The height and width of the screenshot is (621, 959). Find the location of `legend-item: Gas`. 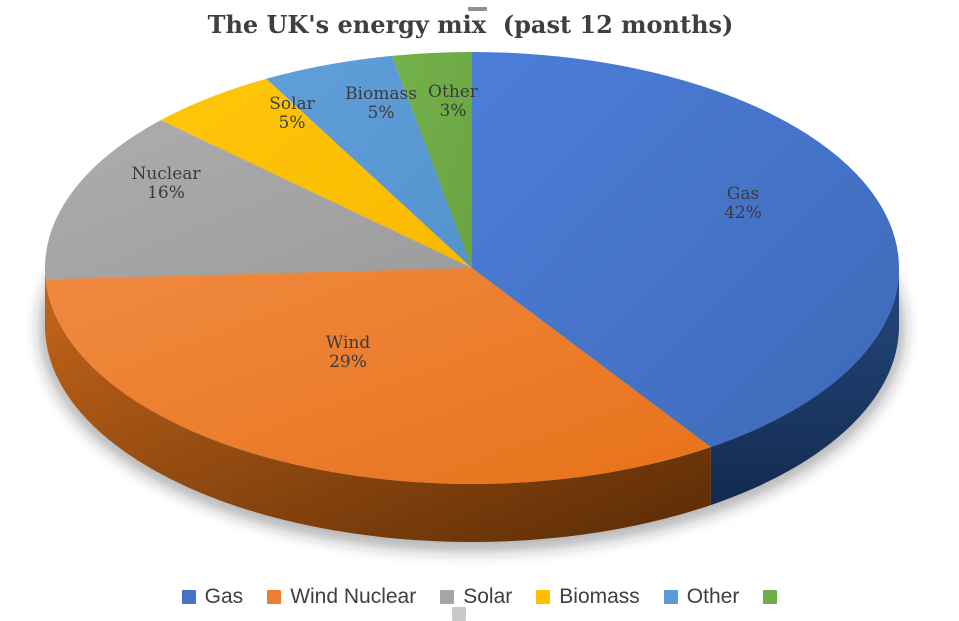

legend-item: Gas is located at coordinates (212, 597).